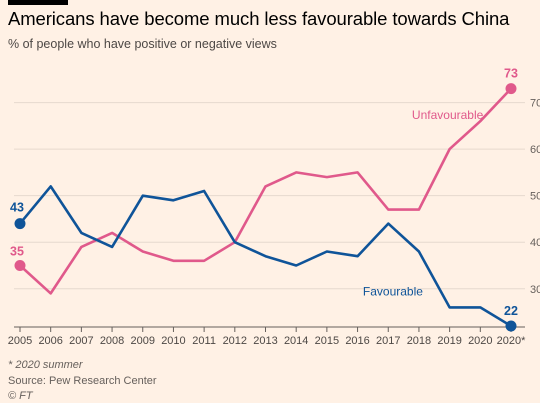 The width and height of the screenshot is (540, 403). What do you see at coordinates (112, 341) in the screenshot?
I see `x-tick-label-3: 2008` at bounding box center [112, 341].